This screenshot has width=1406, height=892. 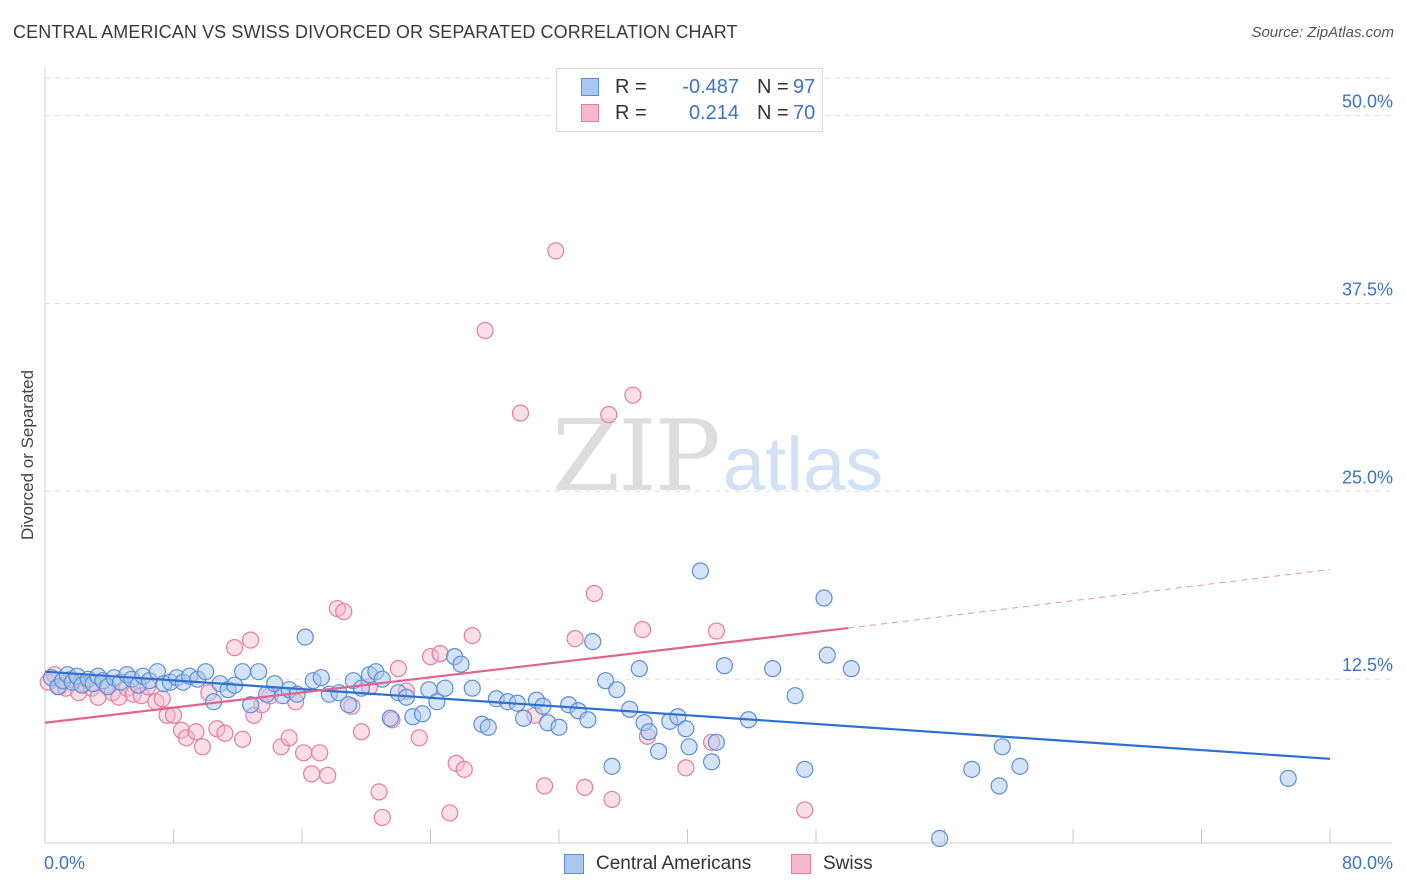 I want to click on legend-swatch-blue, so click(x=590, y=87).